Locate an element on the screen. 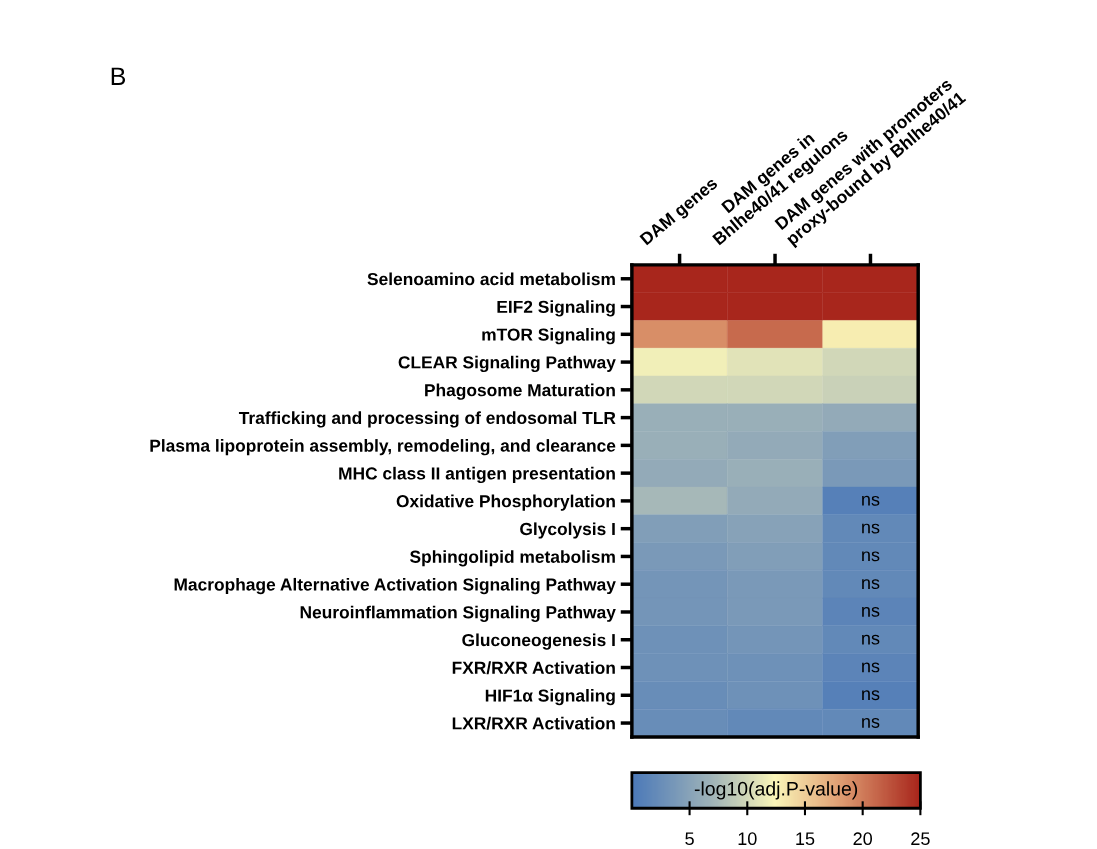 The width and height of the screenshot is (1097, 849). y-tick-label: Glycolysis I is located at coordinates (567, 530).